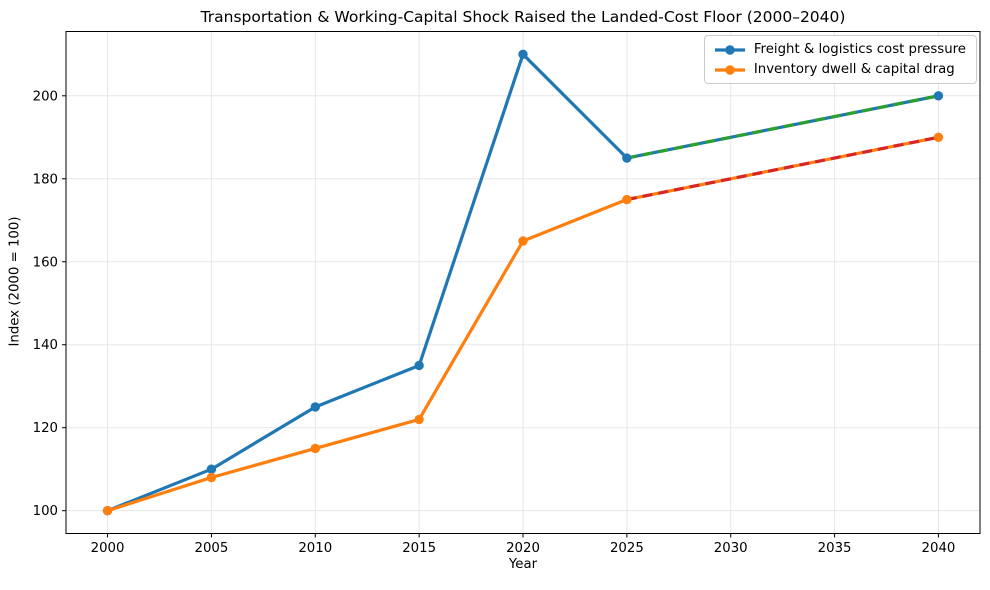 The width and height of the screenshot is (990, 590). I want to click on svg-text: 2020, so click(523, 548).